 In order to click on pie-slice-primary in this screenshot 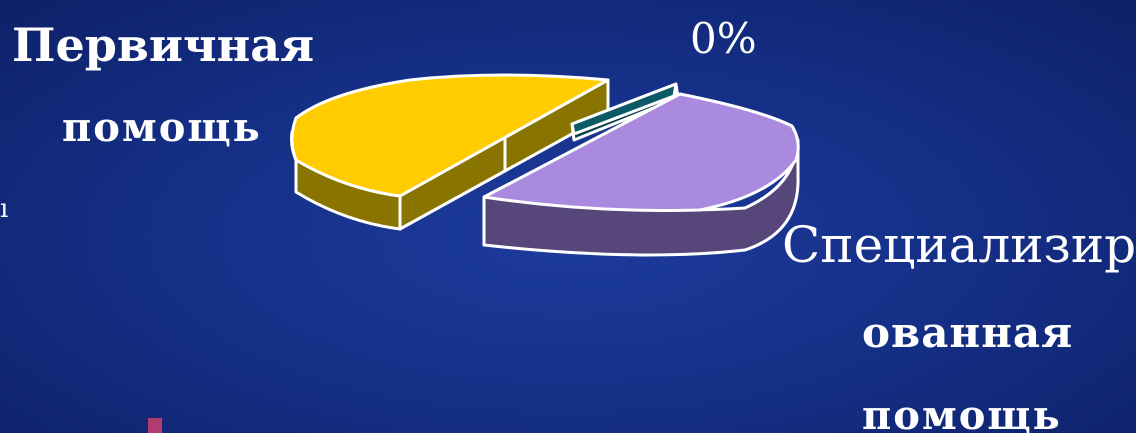, I will do `click(450, 152)`.